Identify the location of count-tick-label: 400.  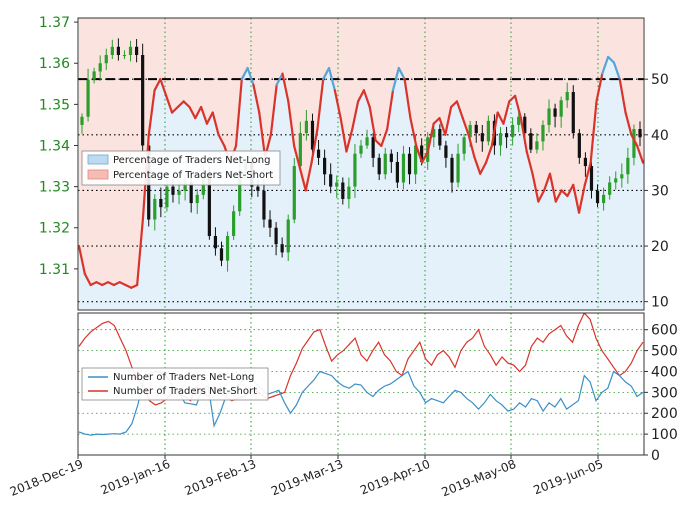
(664, 372).